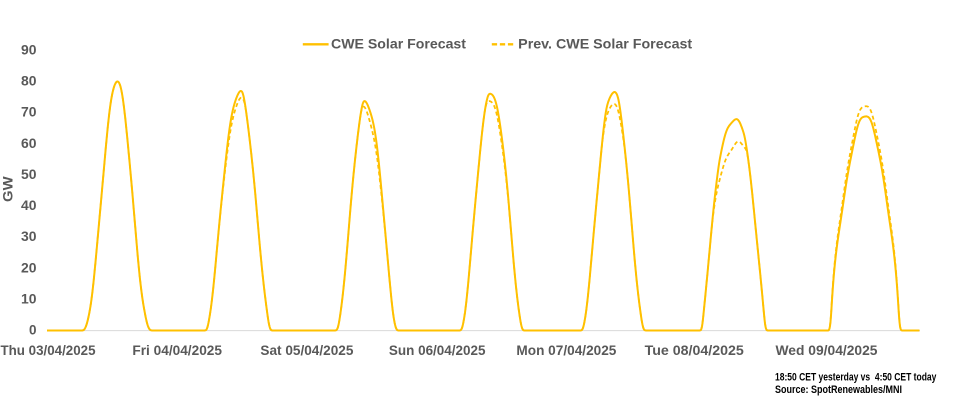 This screenshot has height=407, width=975. I want to click on svg-text:18:50 CET yesterday vs 4:50 C: 18:50 CET yesterday vs 4:50 CET today, so click(856, 378).